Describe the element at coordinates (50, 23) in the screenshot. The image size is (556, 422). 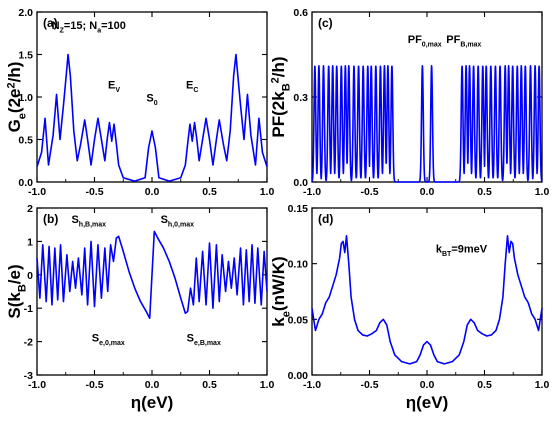
I see `panel-tag: (a)` at that location.